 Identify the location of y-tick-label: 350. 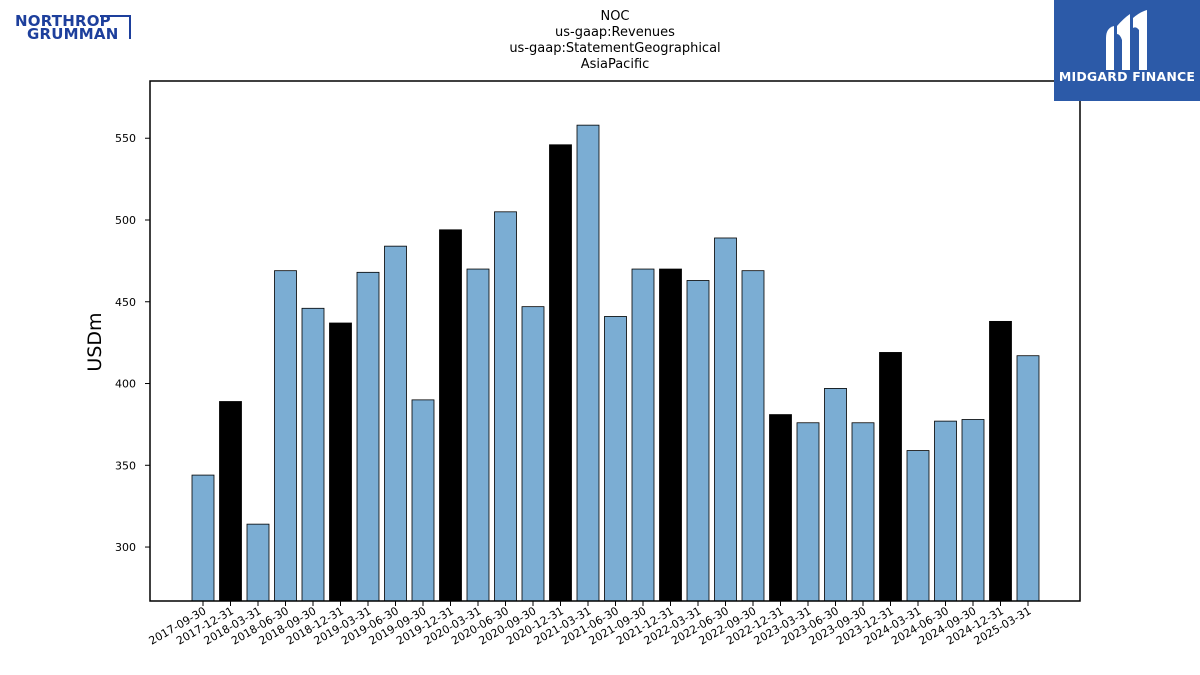
(125, 465).